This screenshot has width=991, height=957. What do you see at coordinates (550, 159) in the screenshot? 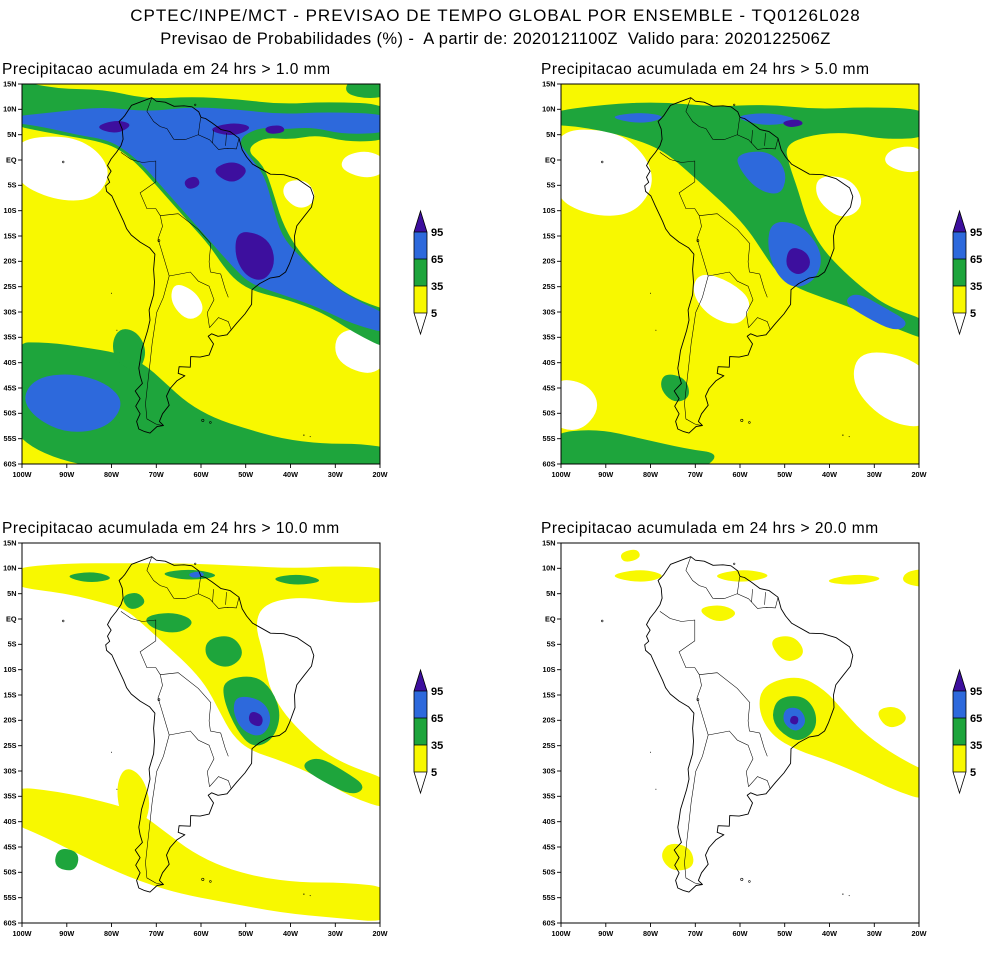
I see `lat-tick-label: EQ` at bounding box center [550, 159].